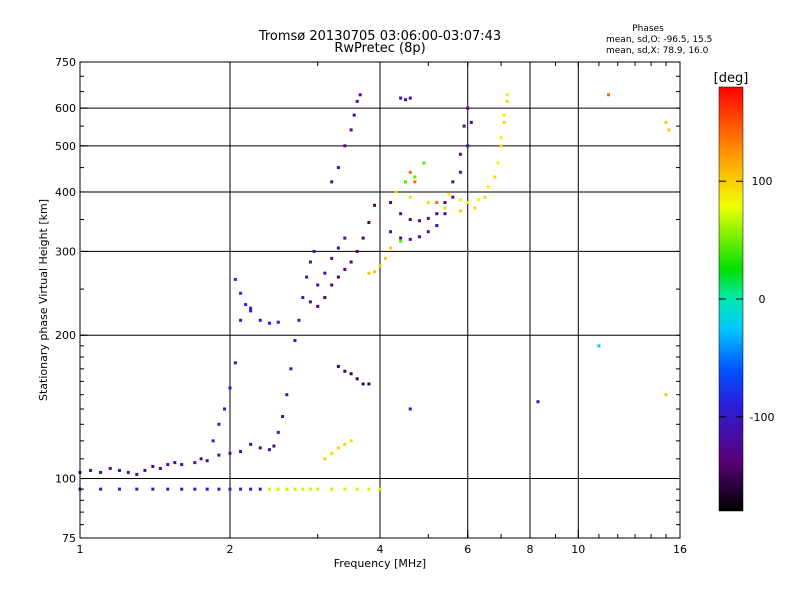  What do you see at coordinates (65, 108) in the screenshot?
I see `y-tick-label: 600` at bounding box center [65, 108].